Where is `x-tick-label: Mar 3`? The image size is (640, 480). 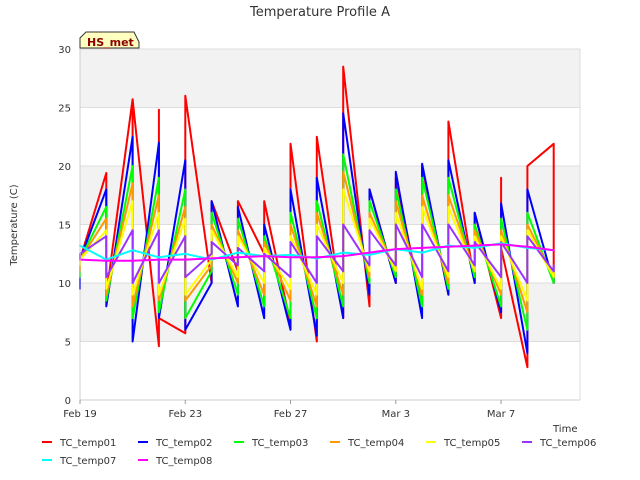
x-tick-label: Mar 3 is located at coordinates (396, 414).